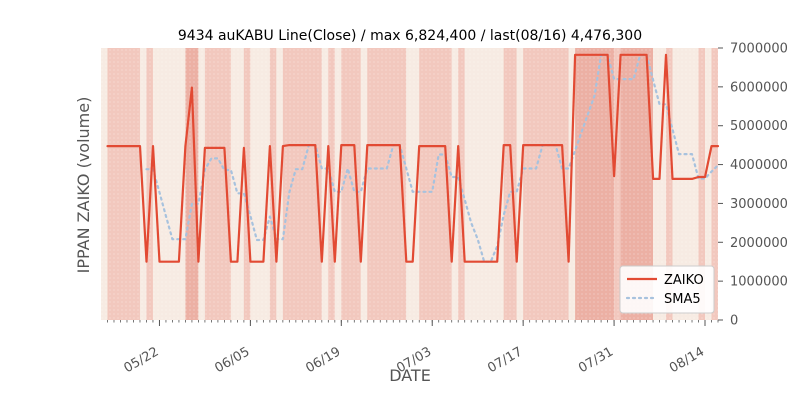 Image resolution: width=800 pixels, height=400 pixels. I want to click on y-tick-label: 6000000, so click(759, 87).